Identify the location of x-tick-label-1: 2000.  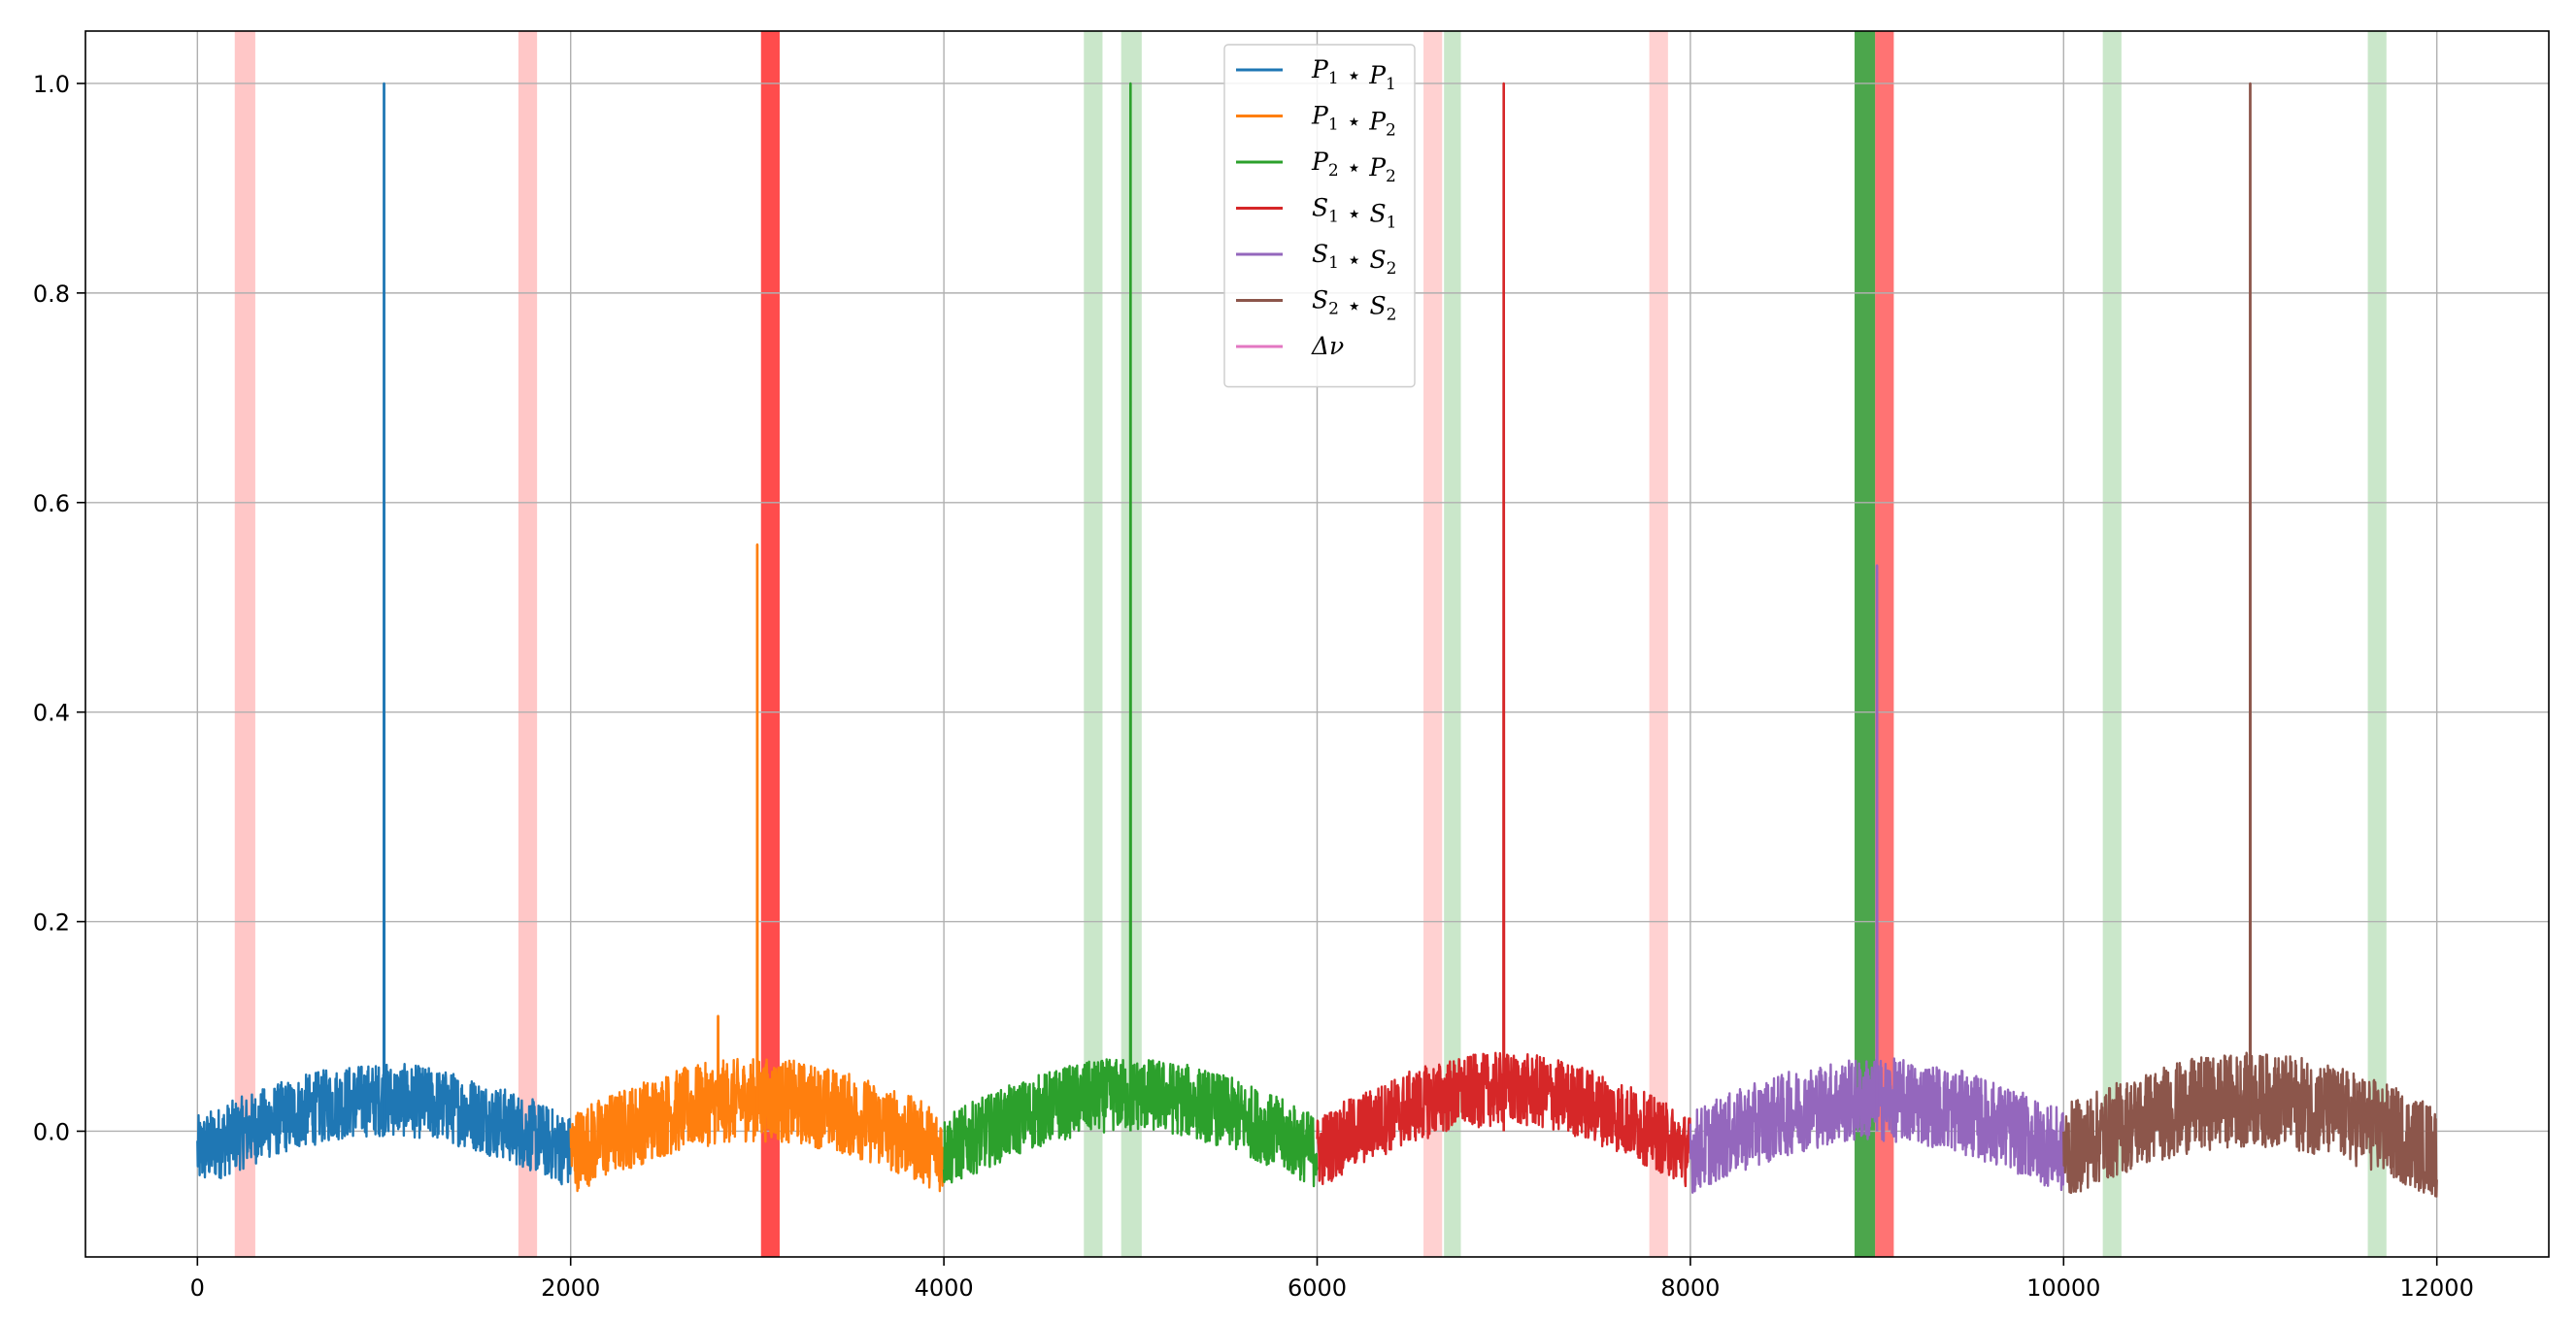
(571, 1288).